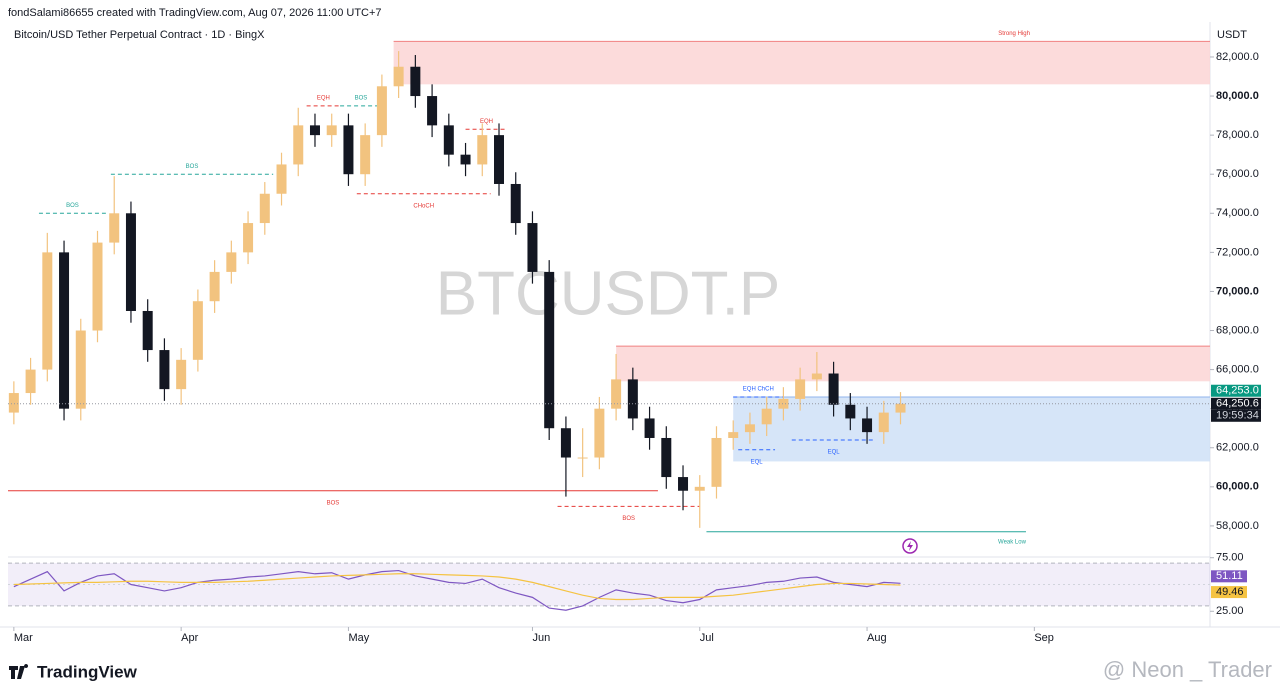 The image size is (1280, 696). What do you see at coordinates (1230, 558) in the screenshot?
I see `rsi-tick-label: 75.00` at bounding box center [1230, 558].